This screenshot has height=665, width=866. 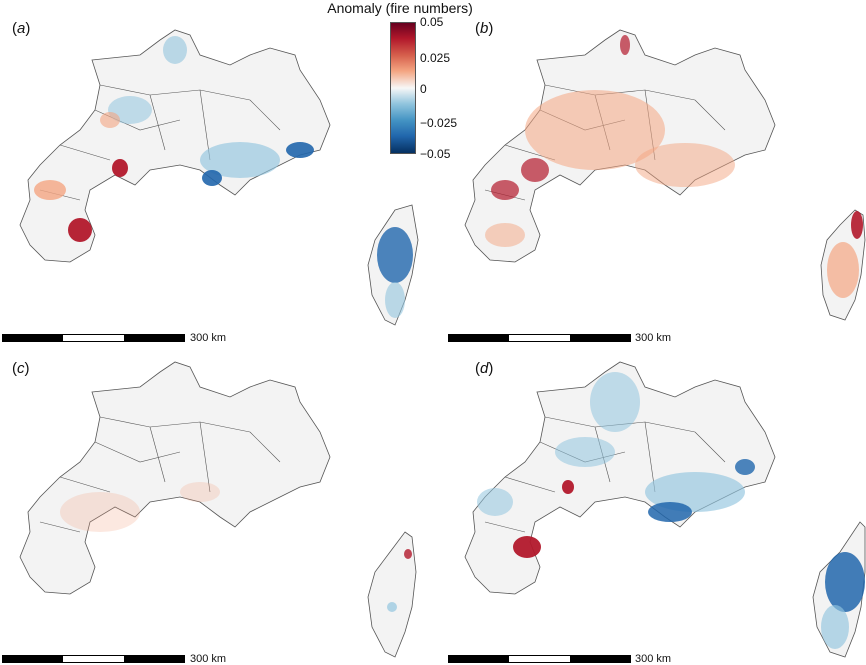 What do you see at coordinates (435, 58) in the screenshot?
I see `colorbar-tick-upper: 0.025` at bounding box center [435, 58].